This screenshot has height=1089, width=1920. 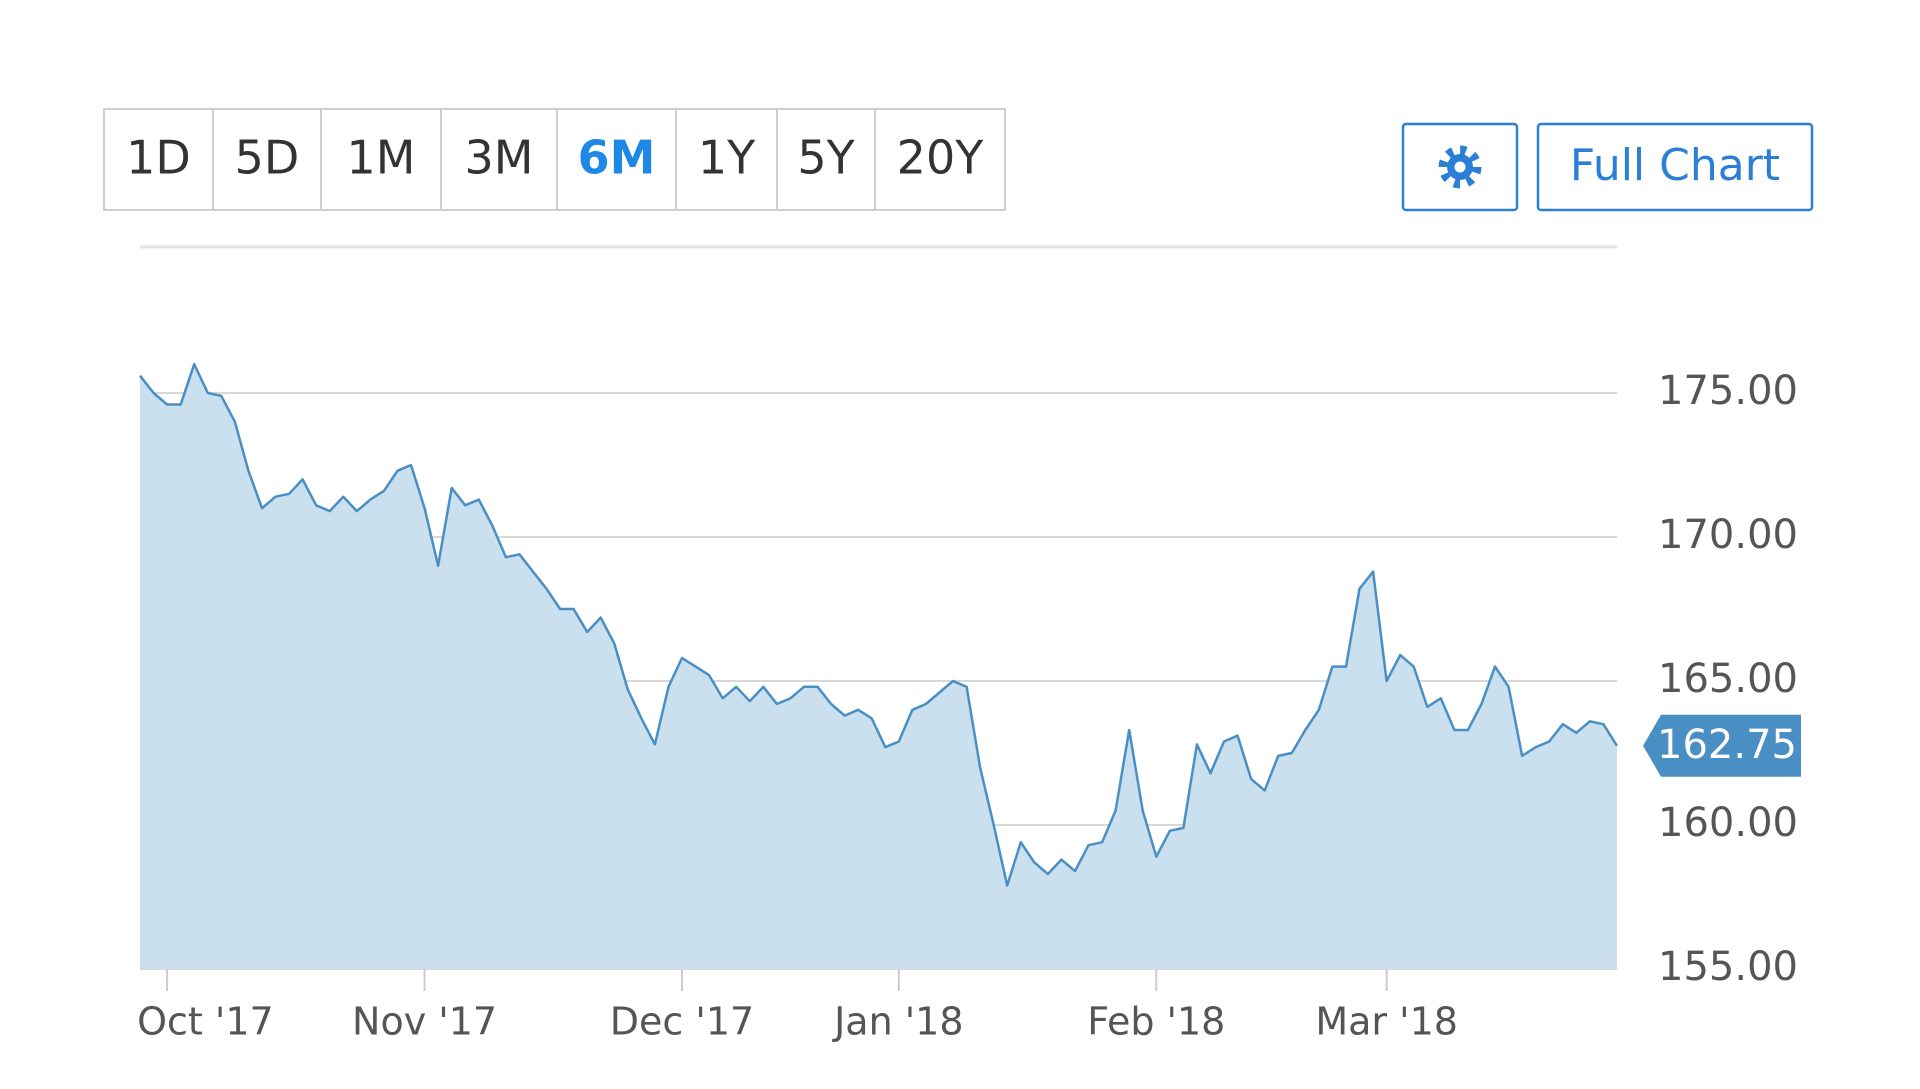 I want to click on range-button: 20Y, so click(x=940, y=159).